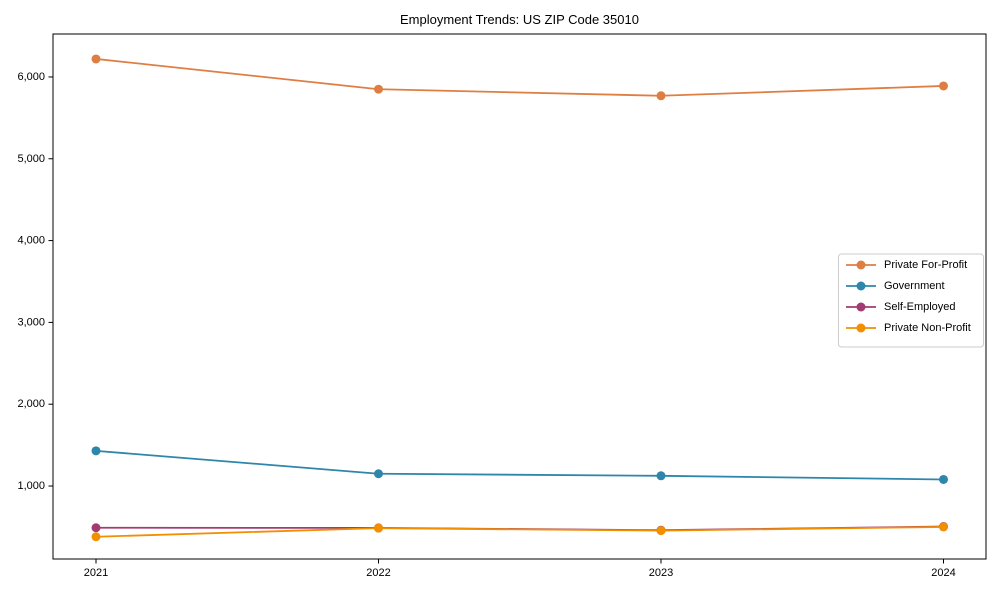 This screenshot has width=1000, height=600. What do you see at coordinates (31, 159) in the screenshot?
I see `y-tick-label: 5,000` at bounding box center [31, 159].